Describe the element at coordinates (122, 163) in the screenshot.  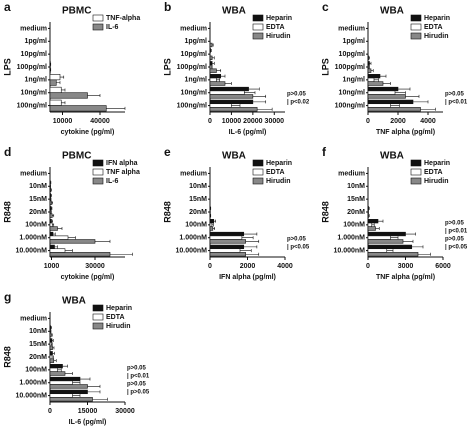
I see `legend-label: IFN alpha` at that location.